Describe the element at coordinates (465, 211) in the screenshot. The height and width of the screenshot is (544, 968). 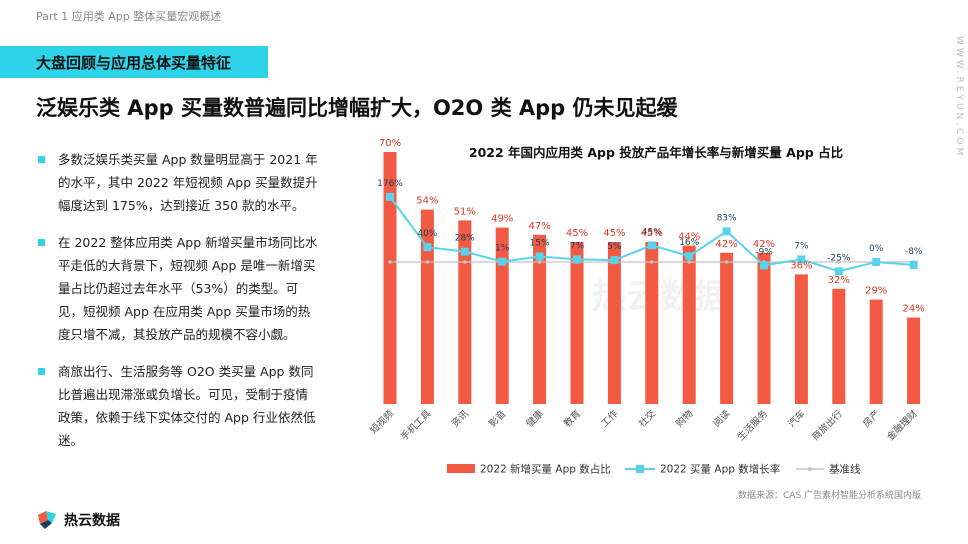
I see `bar-value-label: 51%` at that location.